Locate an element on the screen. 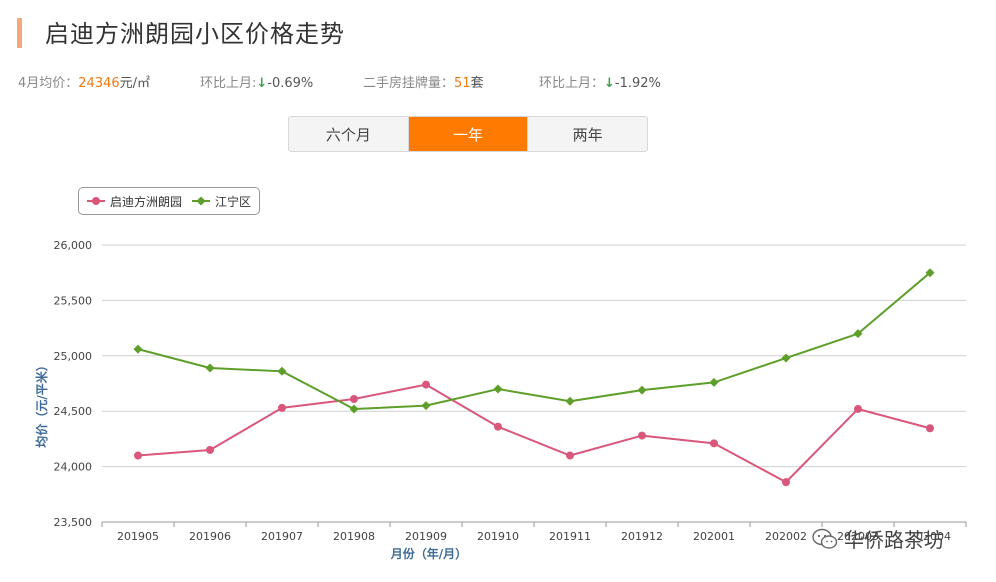 The height and width of the screenshot is (582, 996). x-tick-label: 201911 is located at coordinates (570, 536).